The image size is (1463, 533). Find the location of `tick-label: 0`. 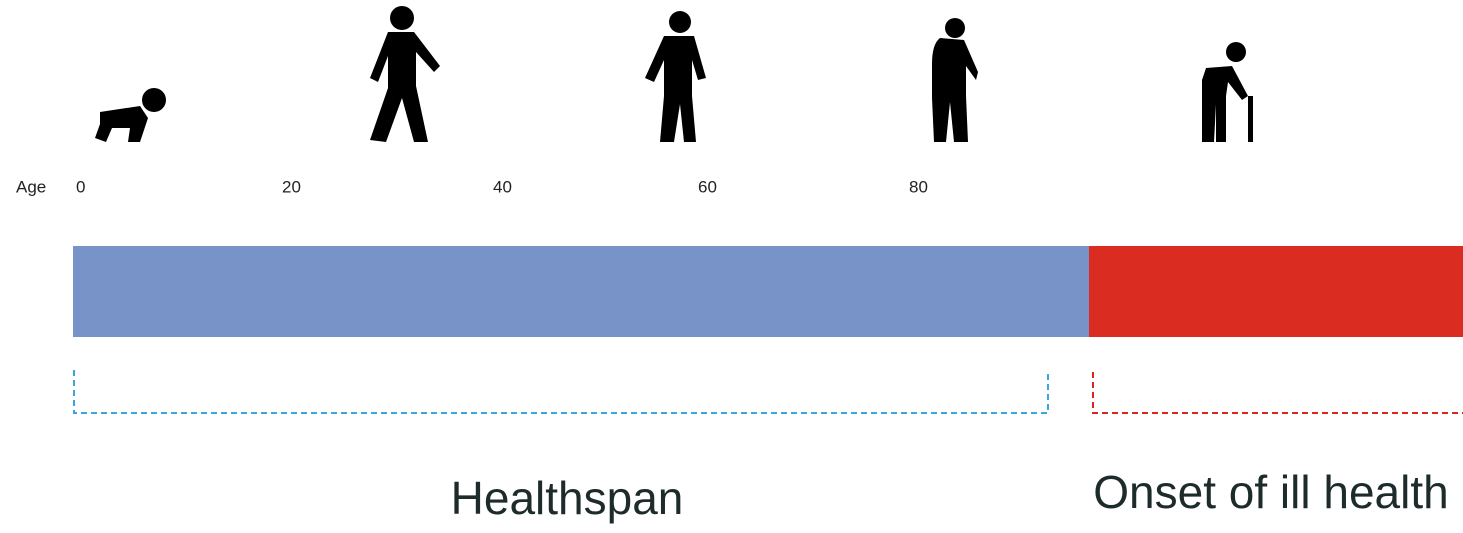

tick-label: 0 is located at coordinates (80, 186).